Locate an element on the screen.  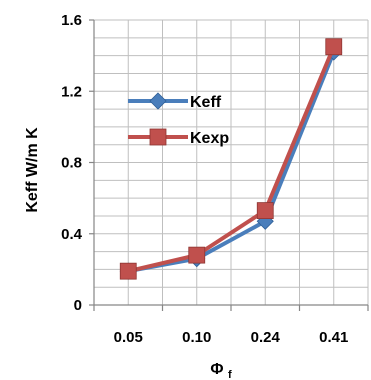
y-tick-label: 1.2 is located at coordinates (71, 91).